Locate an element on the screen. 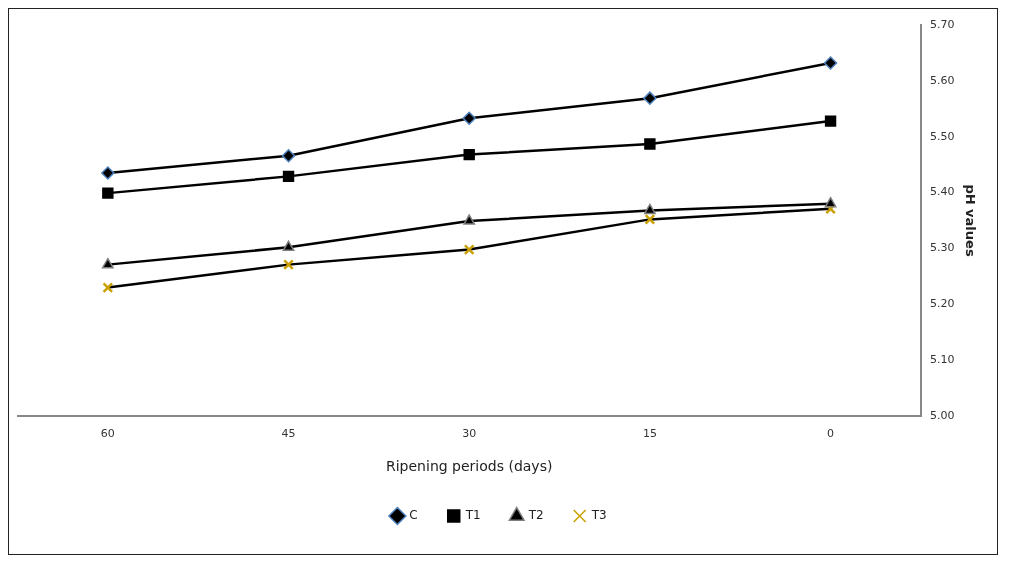 Image resolution: width=1010 pixels, height=567 pixels. x-axis-title: Ripening periods (days) is located at coordinates (469, 466).